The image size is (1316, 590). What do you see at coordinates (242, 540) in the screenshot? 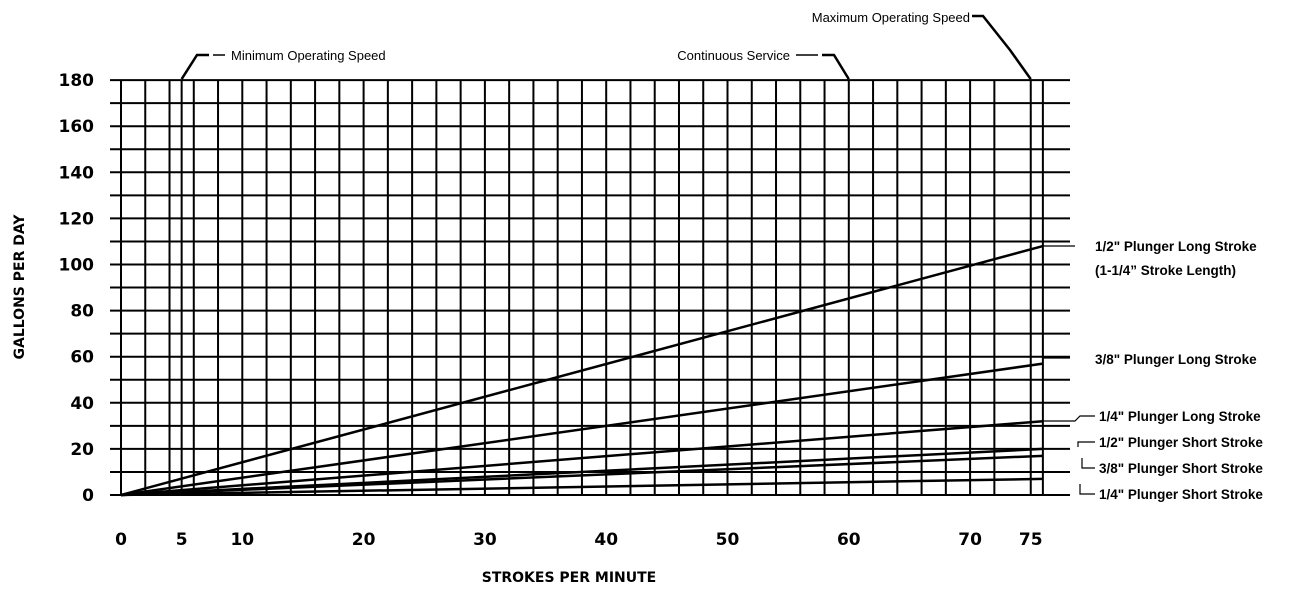
I see `x-tick-label: 10` at bounding box center [242, 540].